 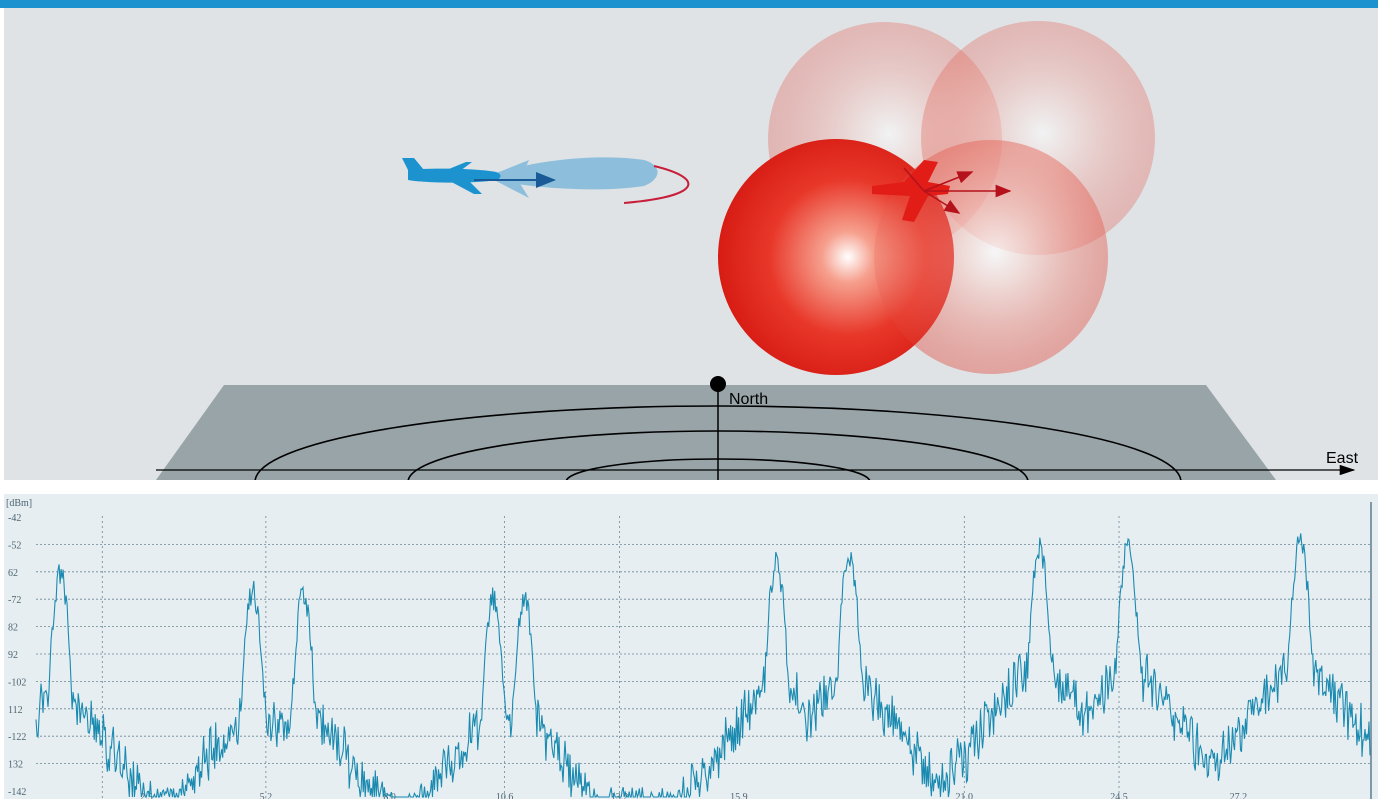 What do you see at coordinates (17, 737) in the screenshot?
I see `y-tick-label: -122` at bounding box center [17, 737].